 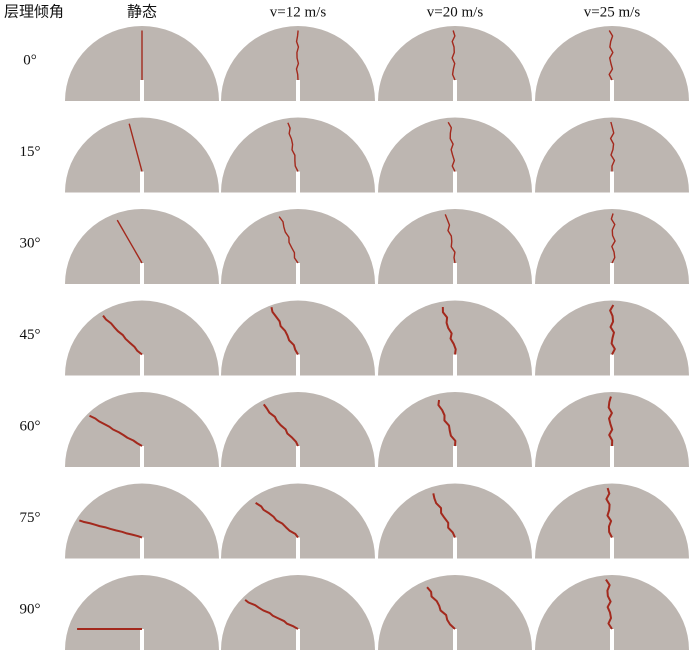 I want to click on row-label: 0°, so click(x=30, y=60).